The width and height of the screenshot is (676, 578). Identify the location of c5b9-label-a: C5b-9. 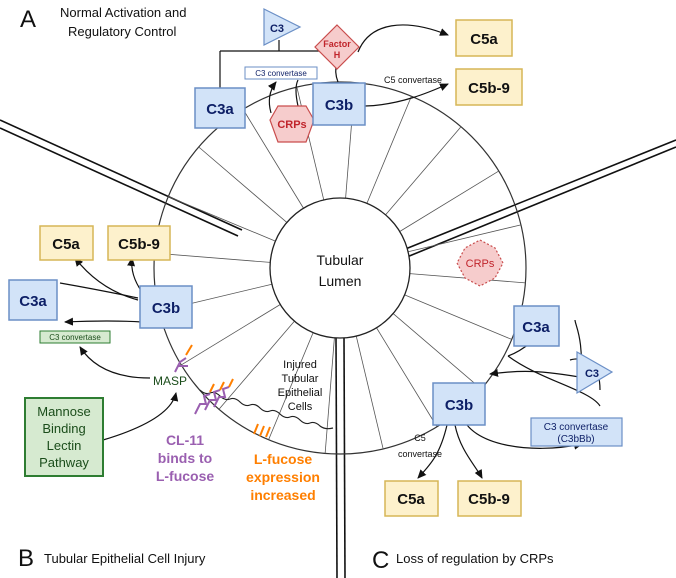
(489, 88).